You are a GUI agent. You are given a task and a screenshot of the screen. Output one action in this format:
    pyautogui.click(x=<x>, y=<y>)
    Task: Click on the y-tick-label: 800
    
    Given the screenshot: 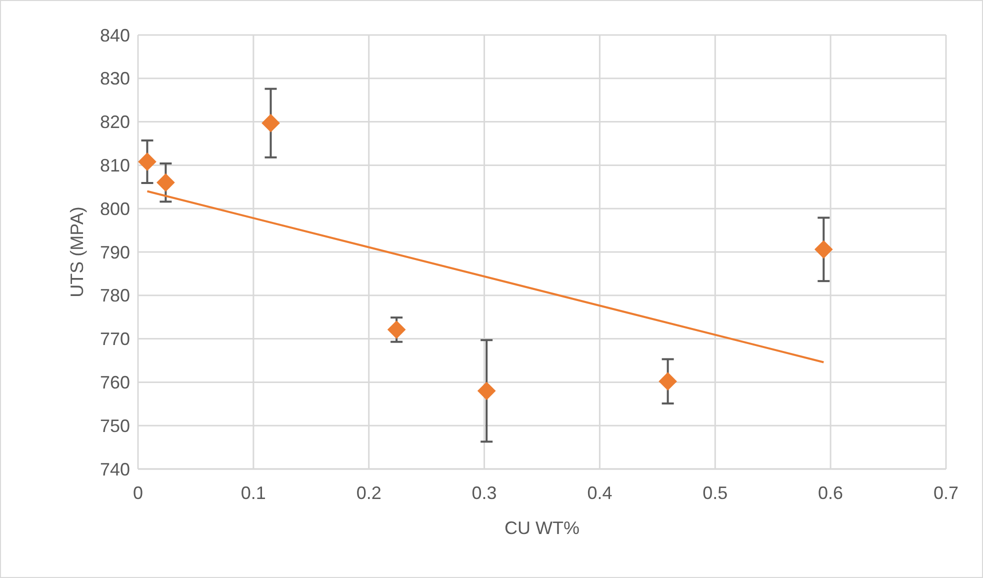 What is the action you would take?
    pyautogui.click(x=115, y=208)
    